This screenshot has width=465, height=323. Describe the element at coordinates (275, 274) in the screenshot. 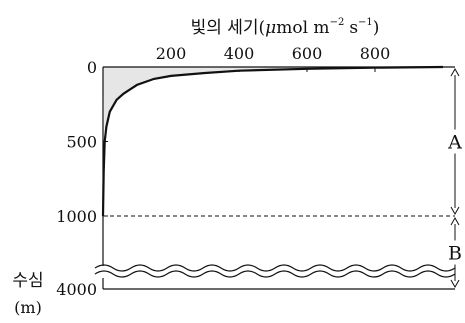

I see `axis-break-wave-lower` at that location.